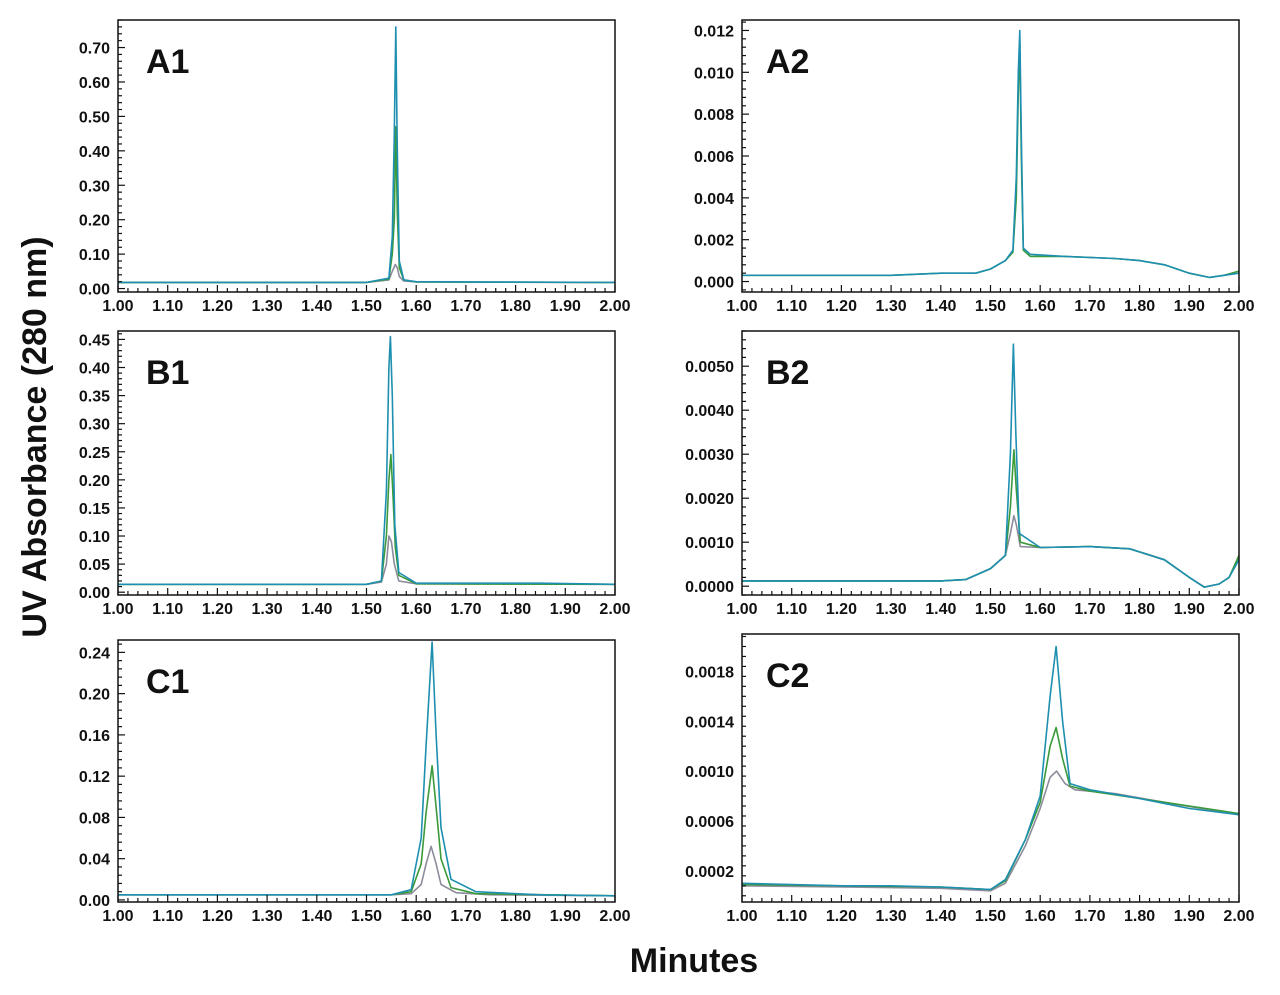 The height and width of the screenshot is (995, 1280). I want to click on traces-c2, so click(990, 768).